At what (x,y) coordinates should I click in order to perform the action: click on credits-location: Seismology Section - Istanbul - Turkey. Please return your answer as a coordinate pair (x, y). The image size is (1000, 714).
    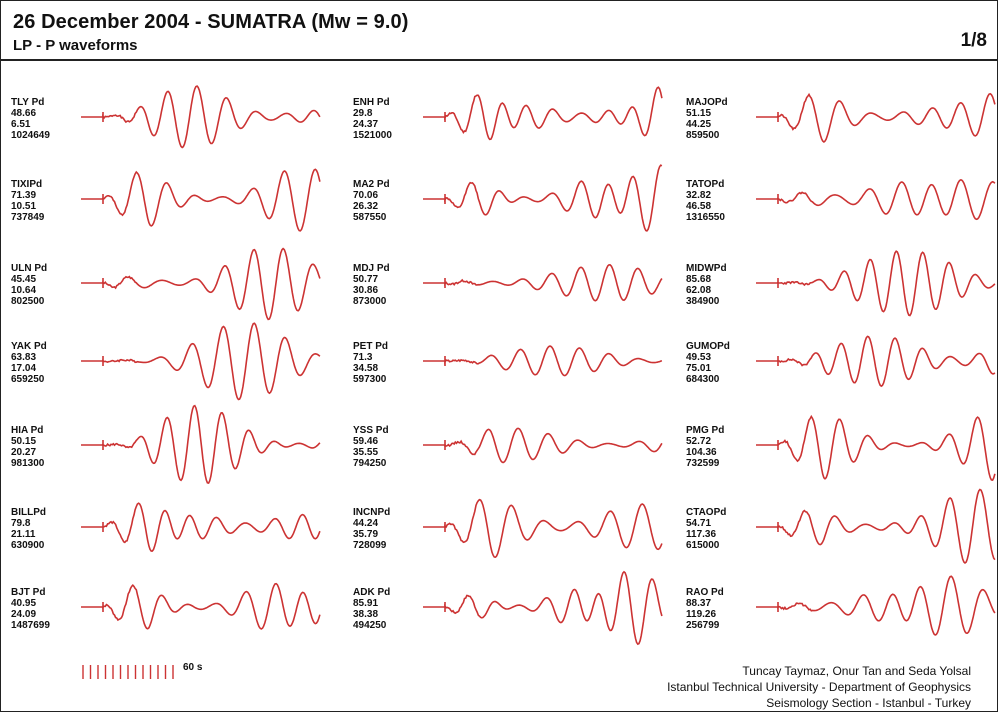
    Looking at the image, I should click on (868, 703).